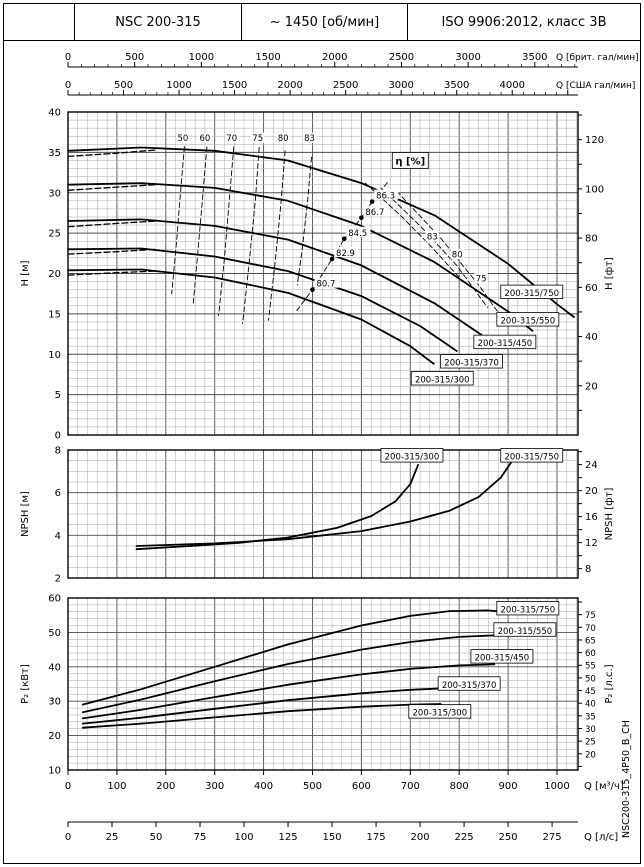 This screenshot has height=867, width=644. What do you see at coordinates (58, 536) in the screenshot?
I see `ytick-label: 4` at bounding box center [58, 536].